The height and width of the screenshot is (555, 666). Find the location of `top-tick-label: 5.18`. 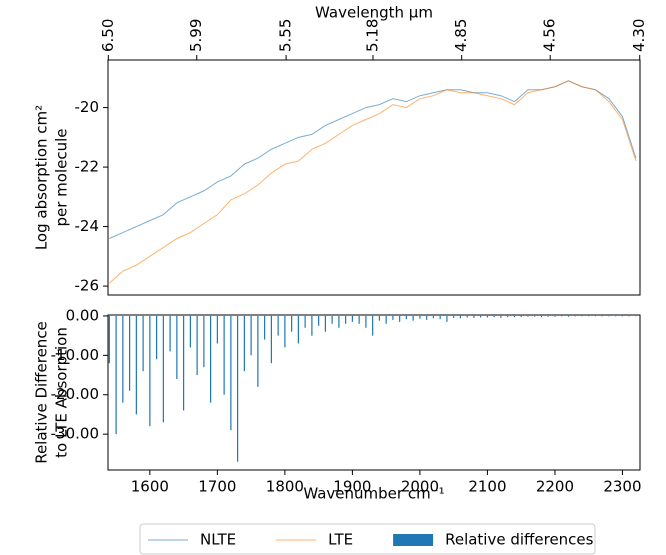

top-tick-label: 5.18 is located at coordinates (372, 35).